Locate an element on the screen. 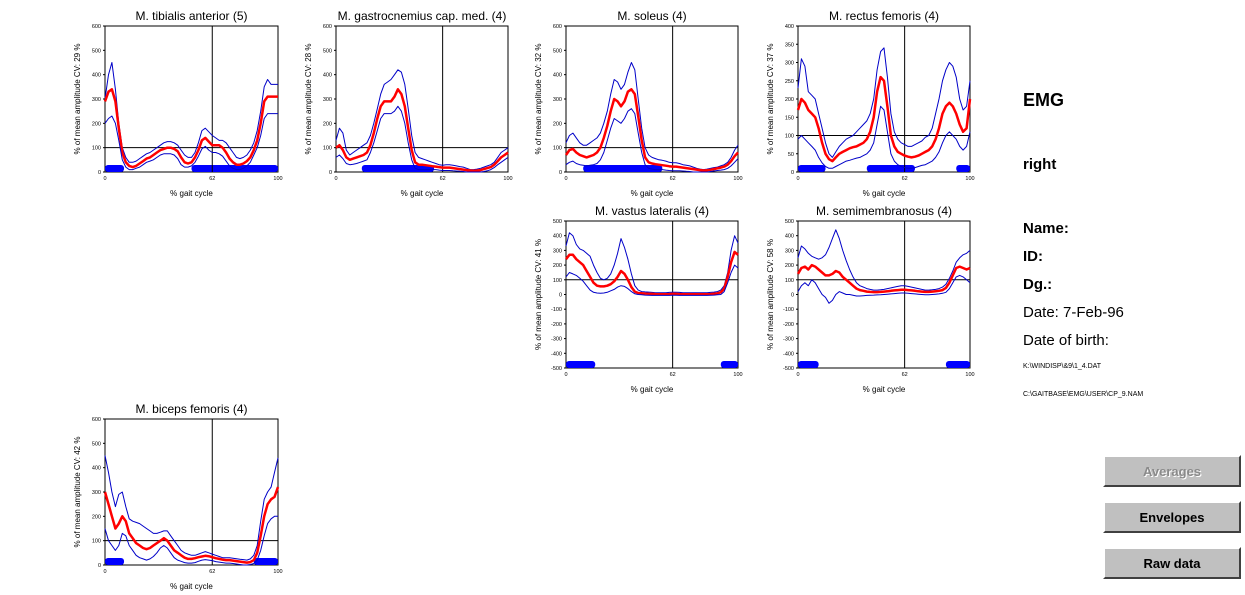 The height and width of the screenshot is (595, 1245). data-file-path: K:\WINDISP\&9\1_4.DAT is located at coordinates (1062, 366).